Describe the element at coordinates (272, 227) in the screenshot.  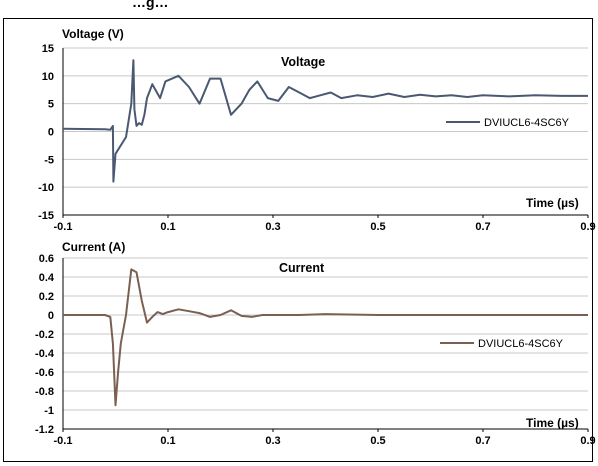
I see `voltage-x-tick-label: 0.3` at that location.